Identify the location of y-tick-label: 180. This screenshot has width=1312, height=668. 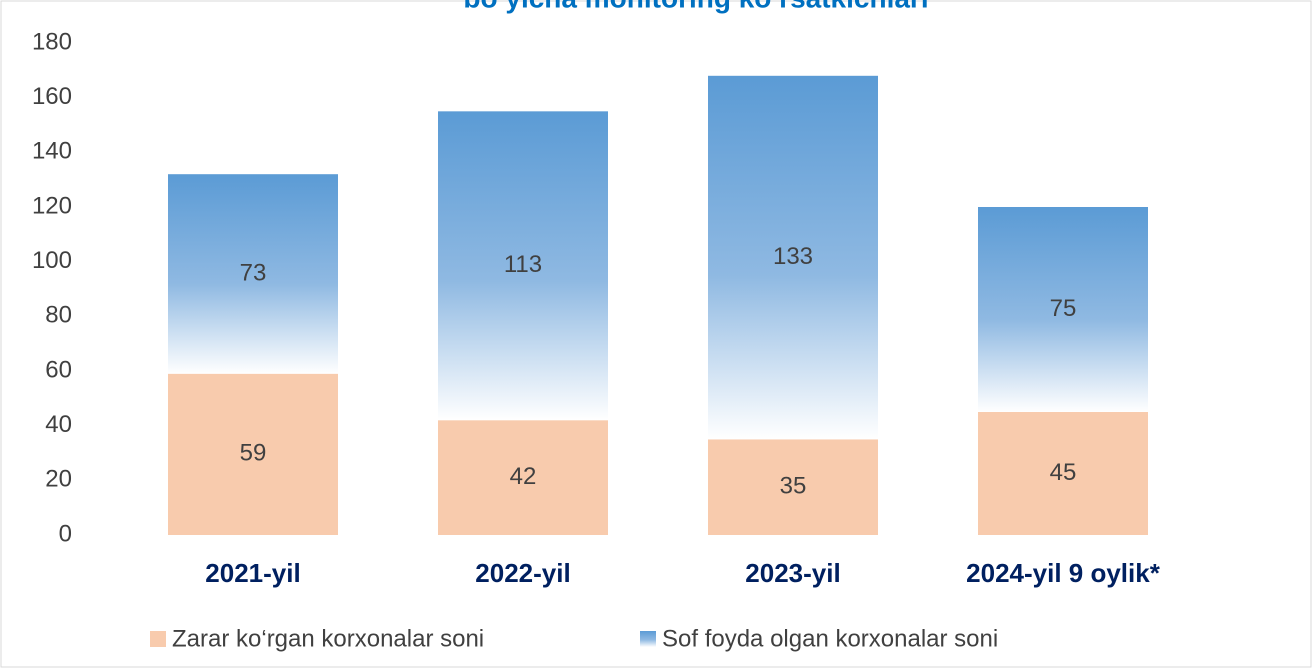
(52, 41).